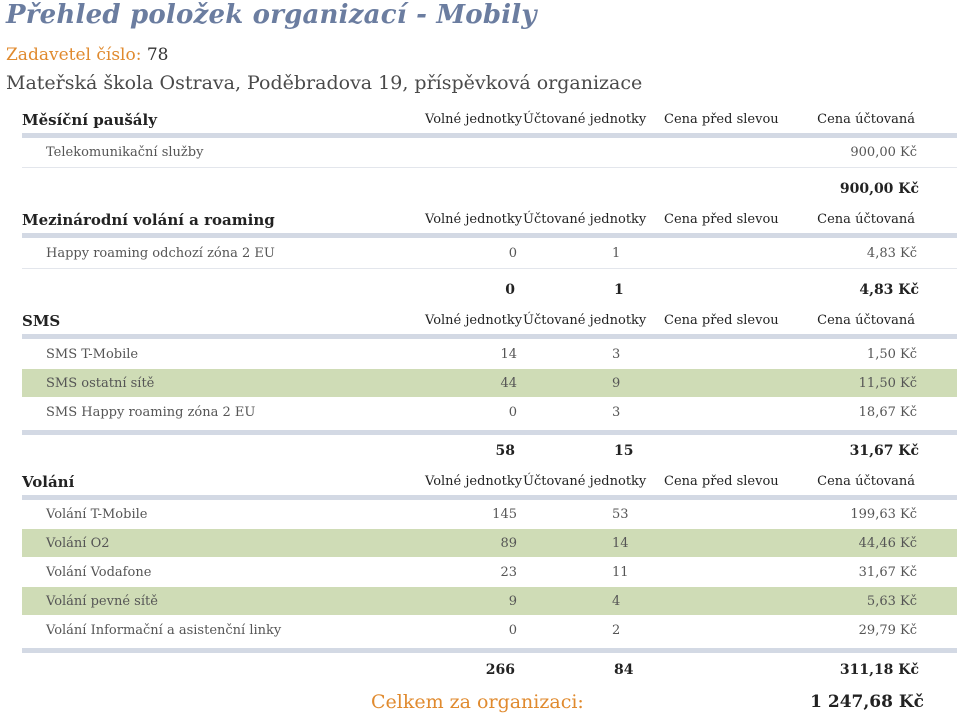 The height and width of the screenshot is (715, 960). What do you see at coordinates (489, 152) in the screenshot?
I see `table-row: Telekomunikační služby 900,00 Kč` at bounding box center [489, 152].